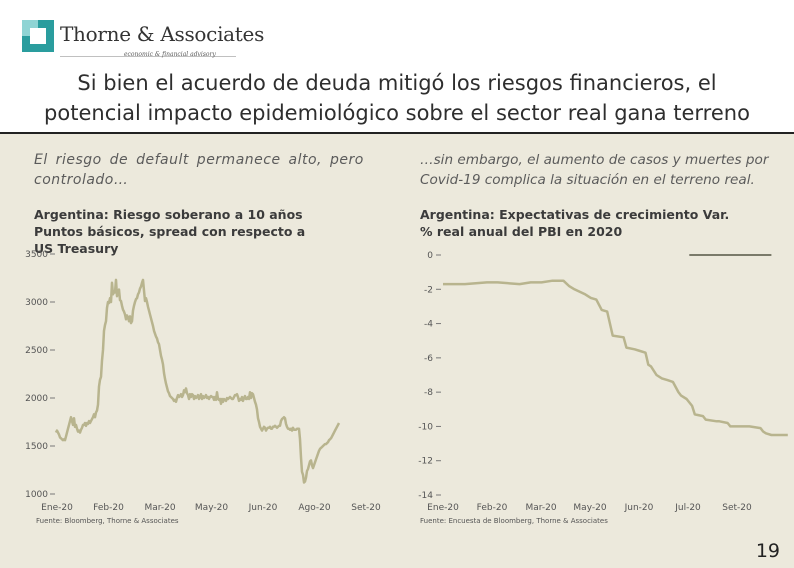  I want to click on logo-divider, so click(148, 56).